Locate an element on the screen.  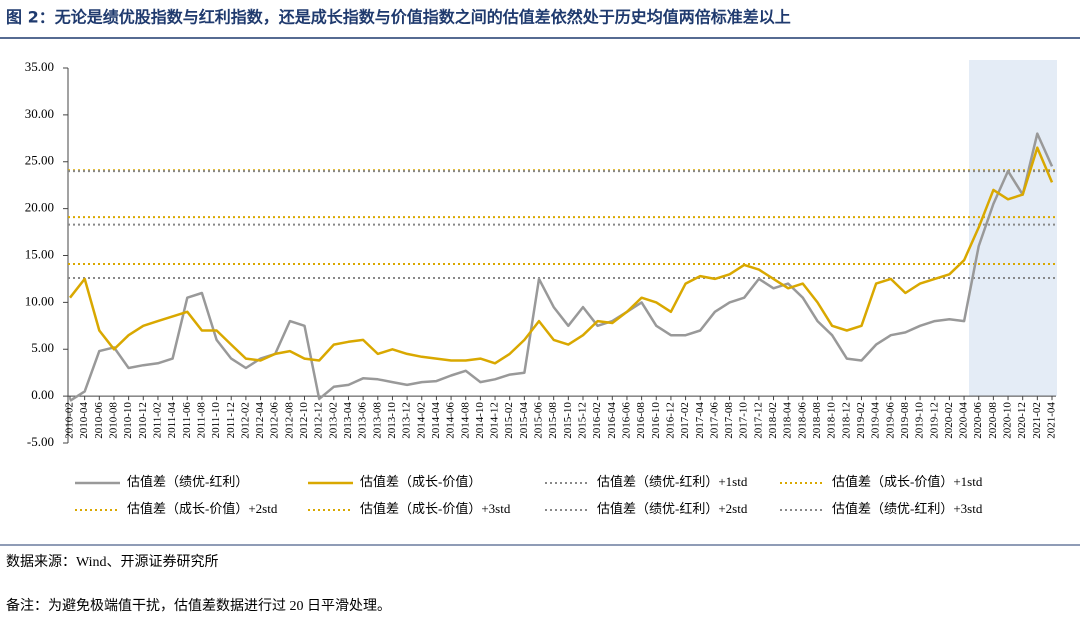
legend-label: 估值差（绩优-红利）+3std is located at coordinates (907, 508).